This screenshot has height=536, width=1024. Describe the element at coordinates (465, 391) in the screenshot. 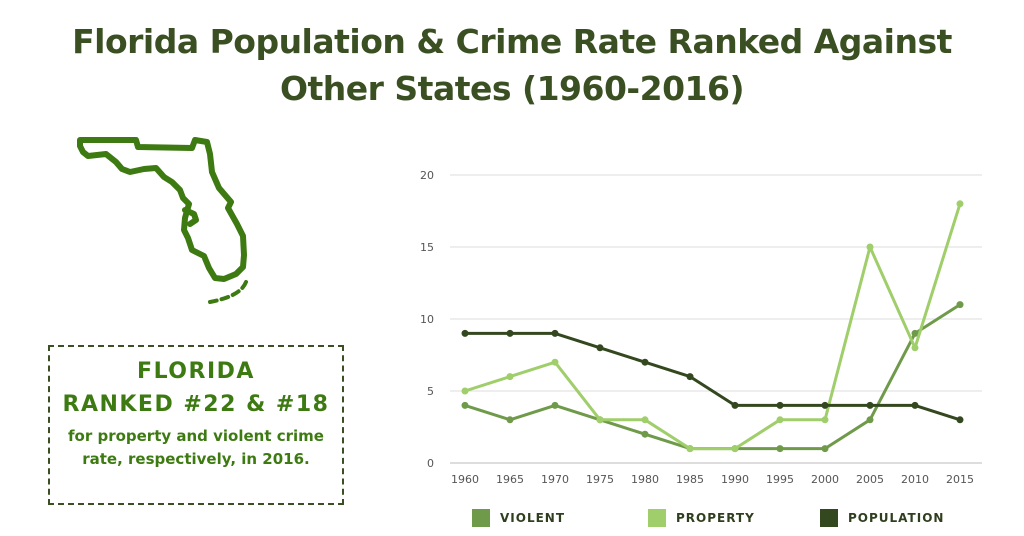

I see `data-point-property-1960` at that location.